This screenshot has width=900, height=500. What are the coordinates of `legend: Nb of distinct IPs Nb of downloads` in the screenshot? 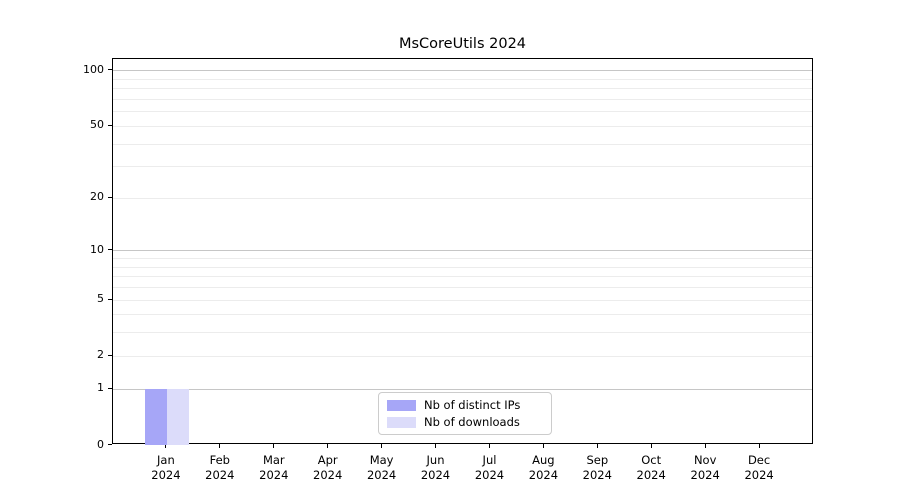 It's located at (465, 413).